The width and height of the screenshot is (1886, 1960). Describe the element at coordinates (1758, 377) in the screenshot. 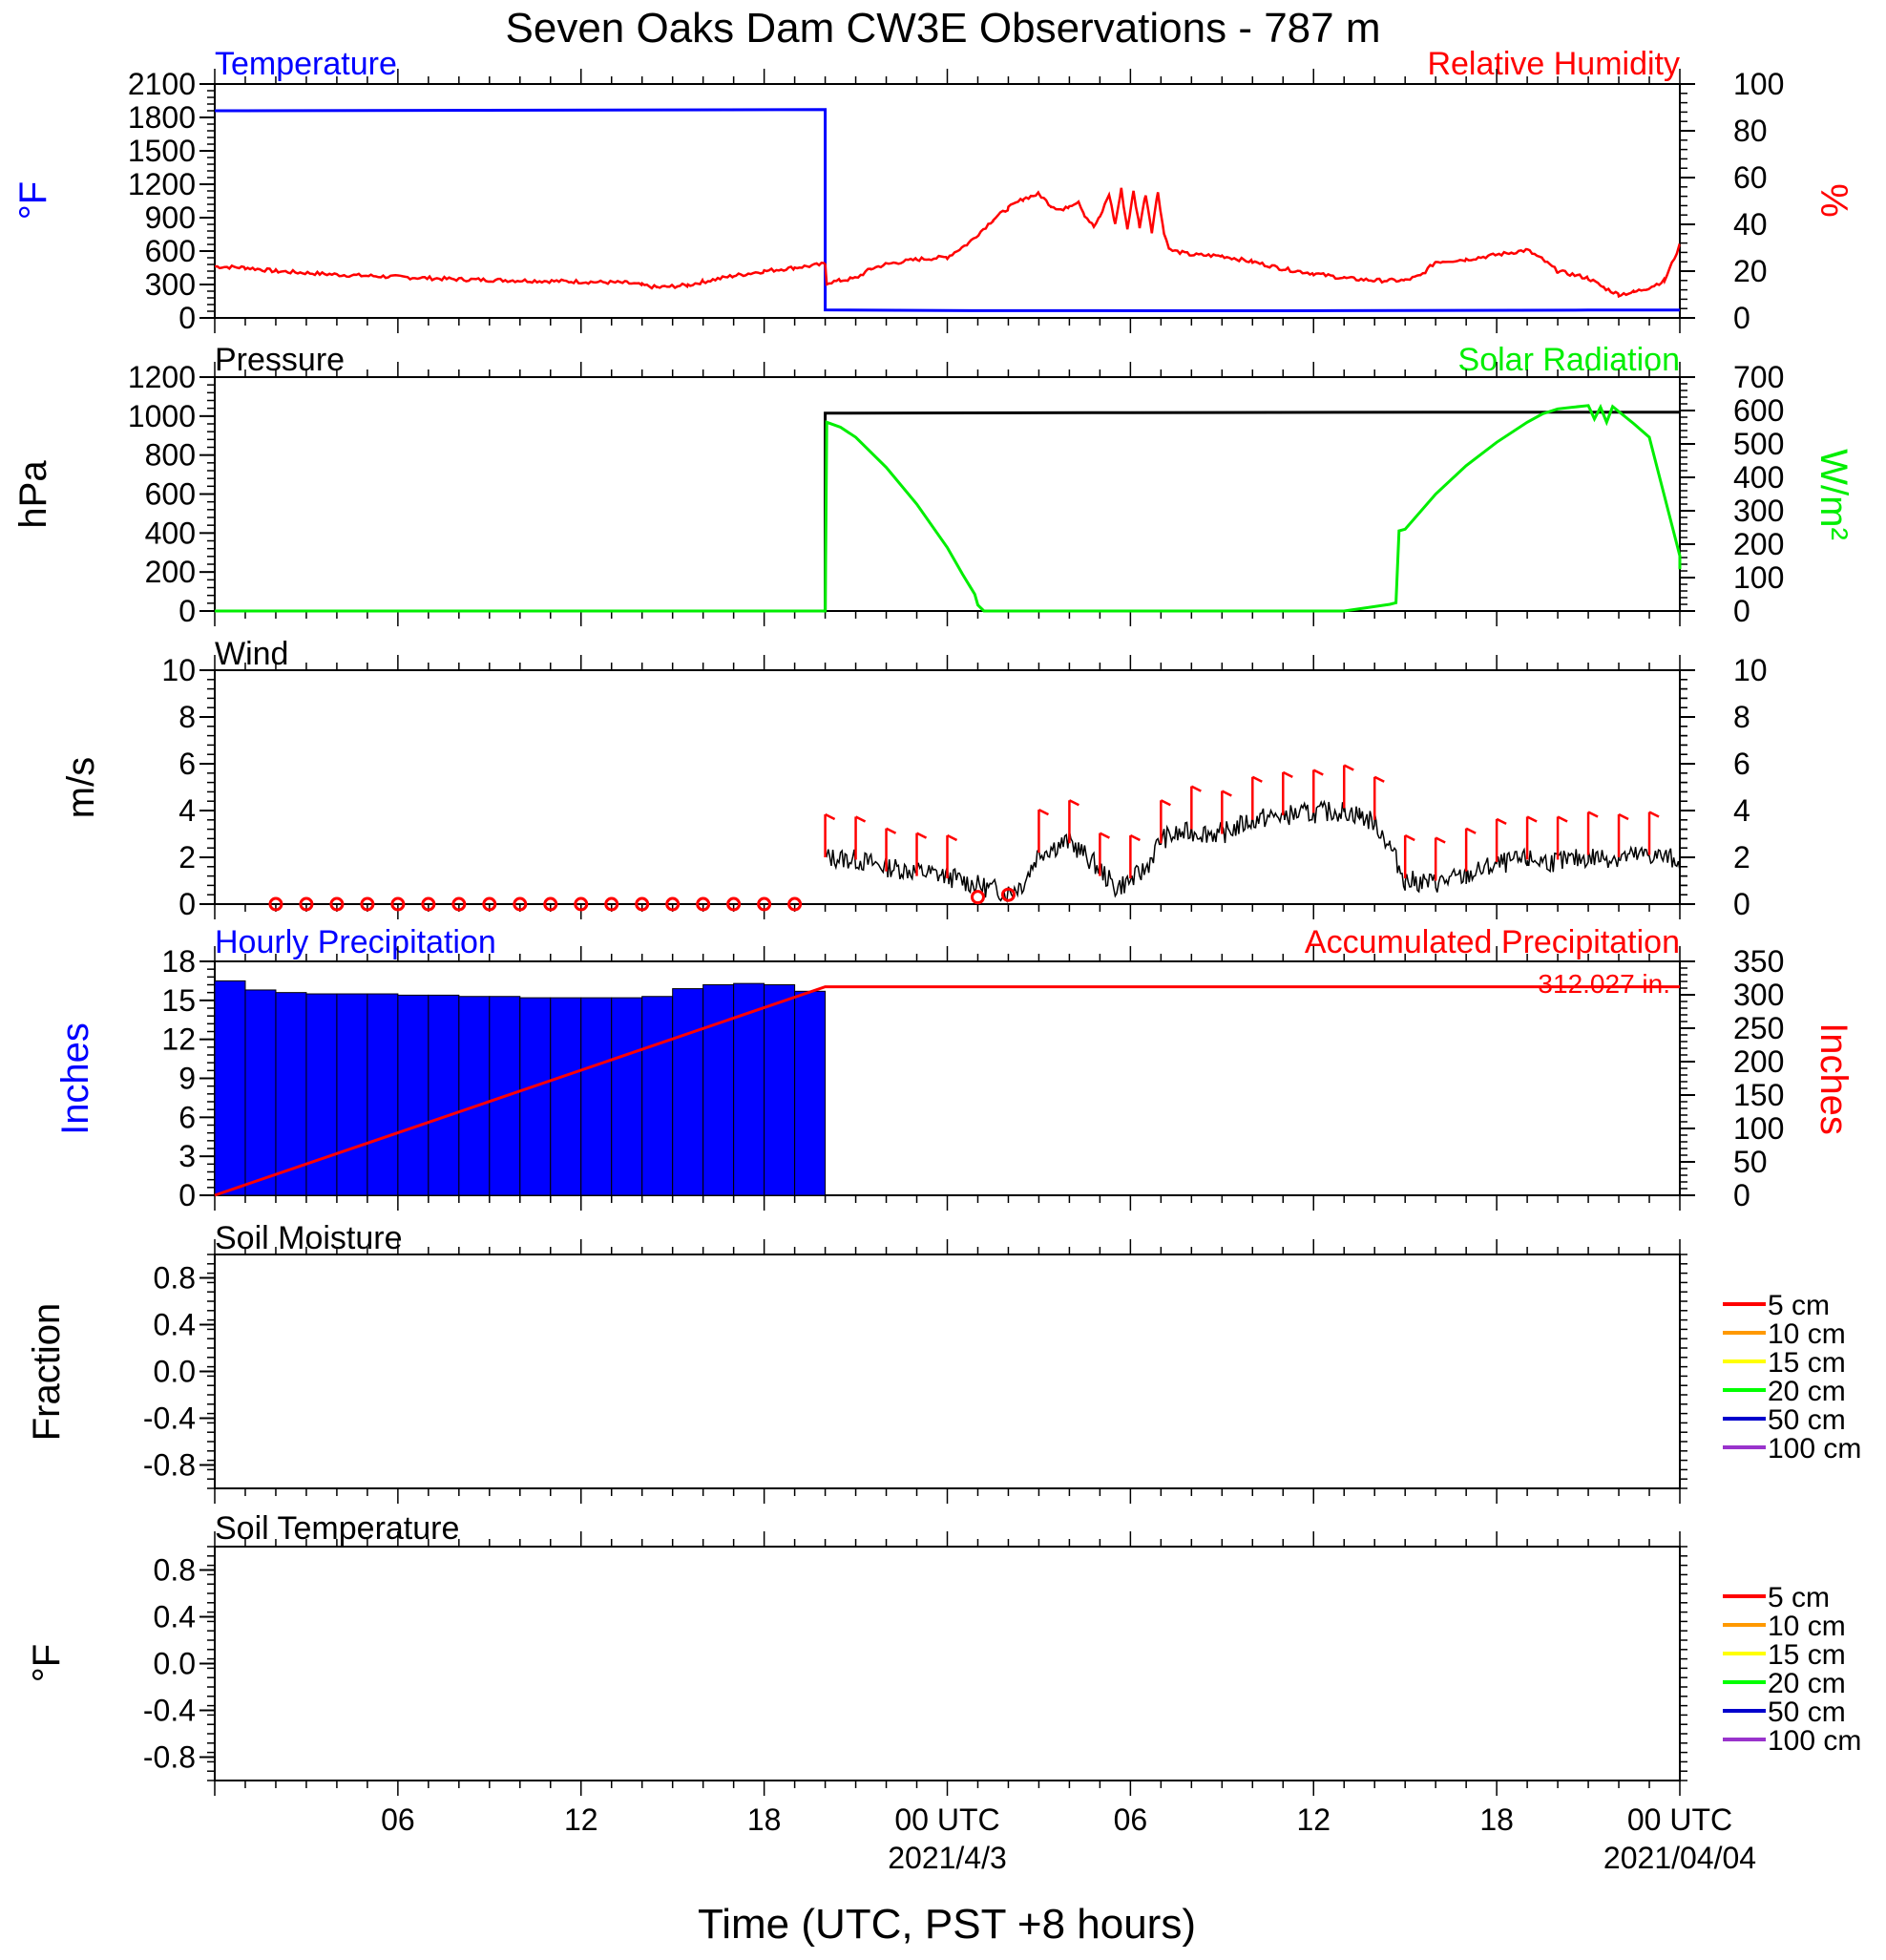

I see `y-tick-label: 700` at that location.